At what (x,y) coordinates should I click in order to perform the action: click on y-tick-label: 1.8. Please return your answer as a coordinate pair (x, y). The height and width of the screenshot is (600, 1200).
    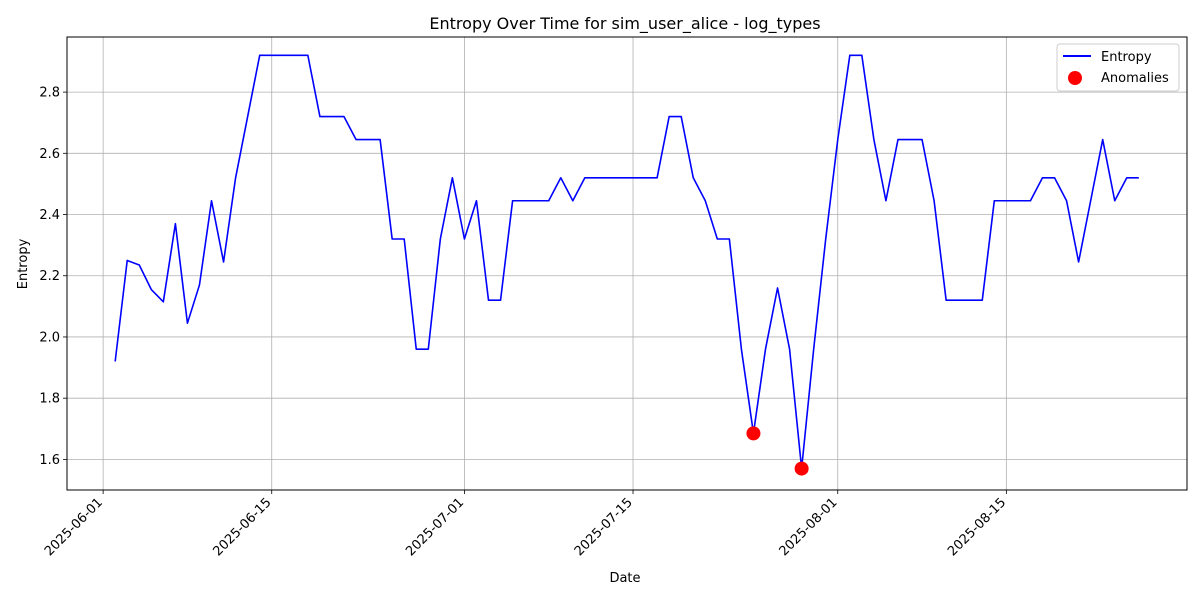
    Looking at the image, I should click on (49, 399).